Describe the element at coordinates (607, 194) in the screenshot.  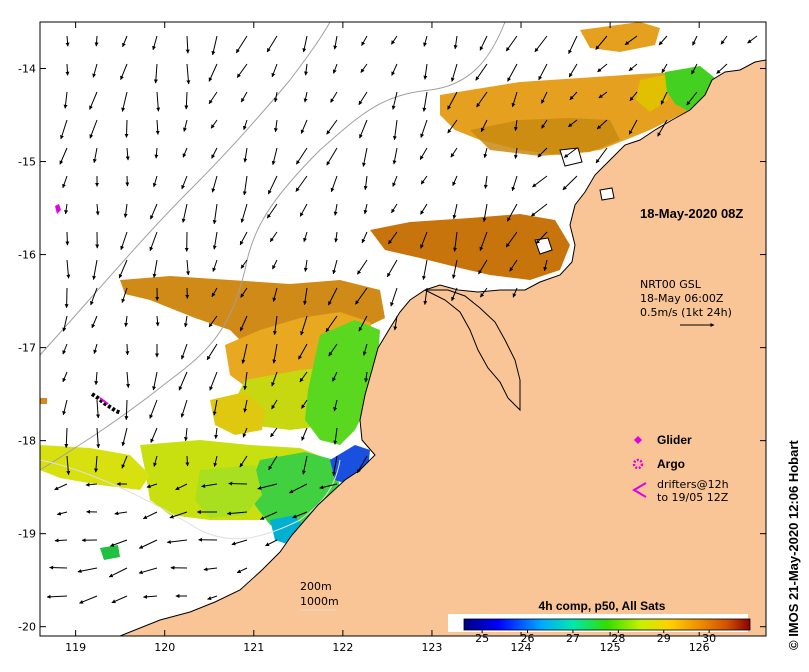
I see `land-island-c` at that location.